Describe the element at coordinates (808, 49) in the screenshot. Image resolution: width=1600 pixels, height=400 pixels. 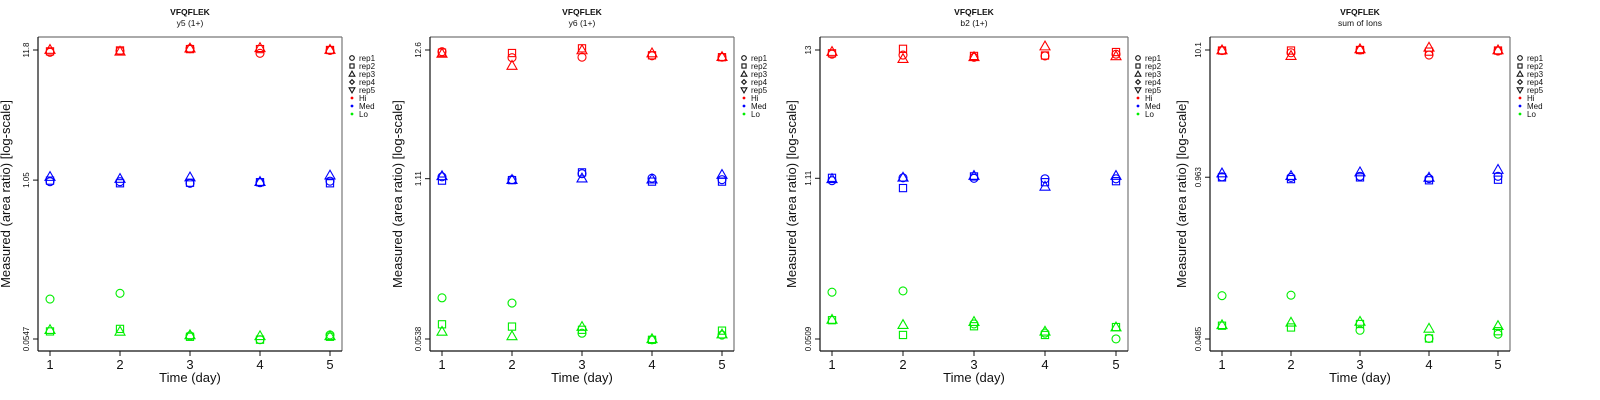
I see `y-tick-label: 13` at that location.